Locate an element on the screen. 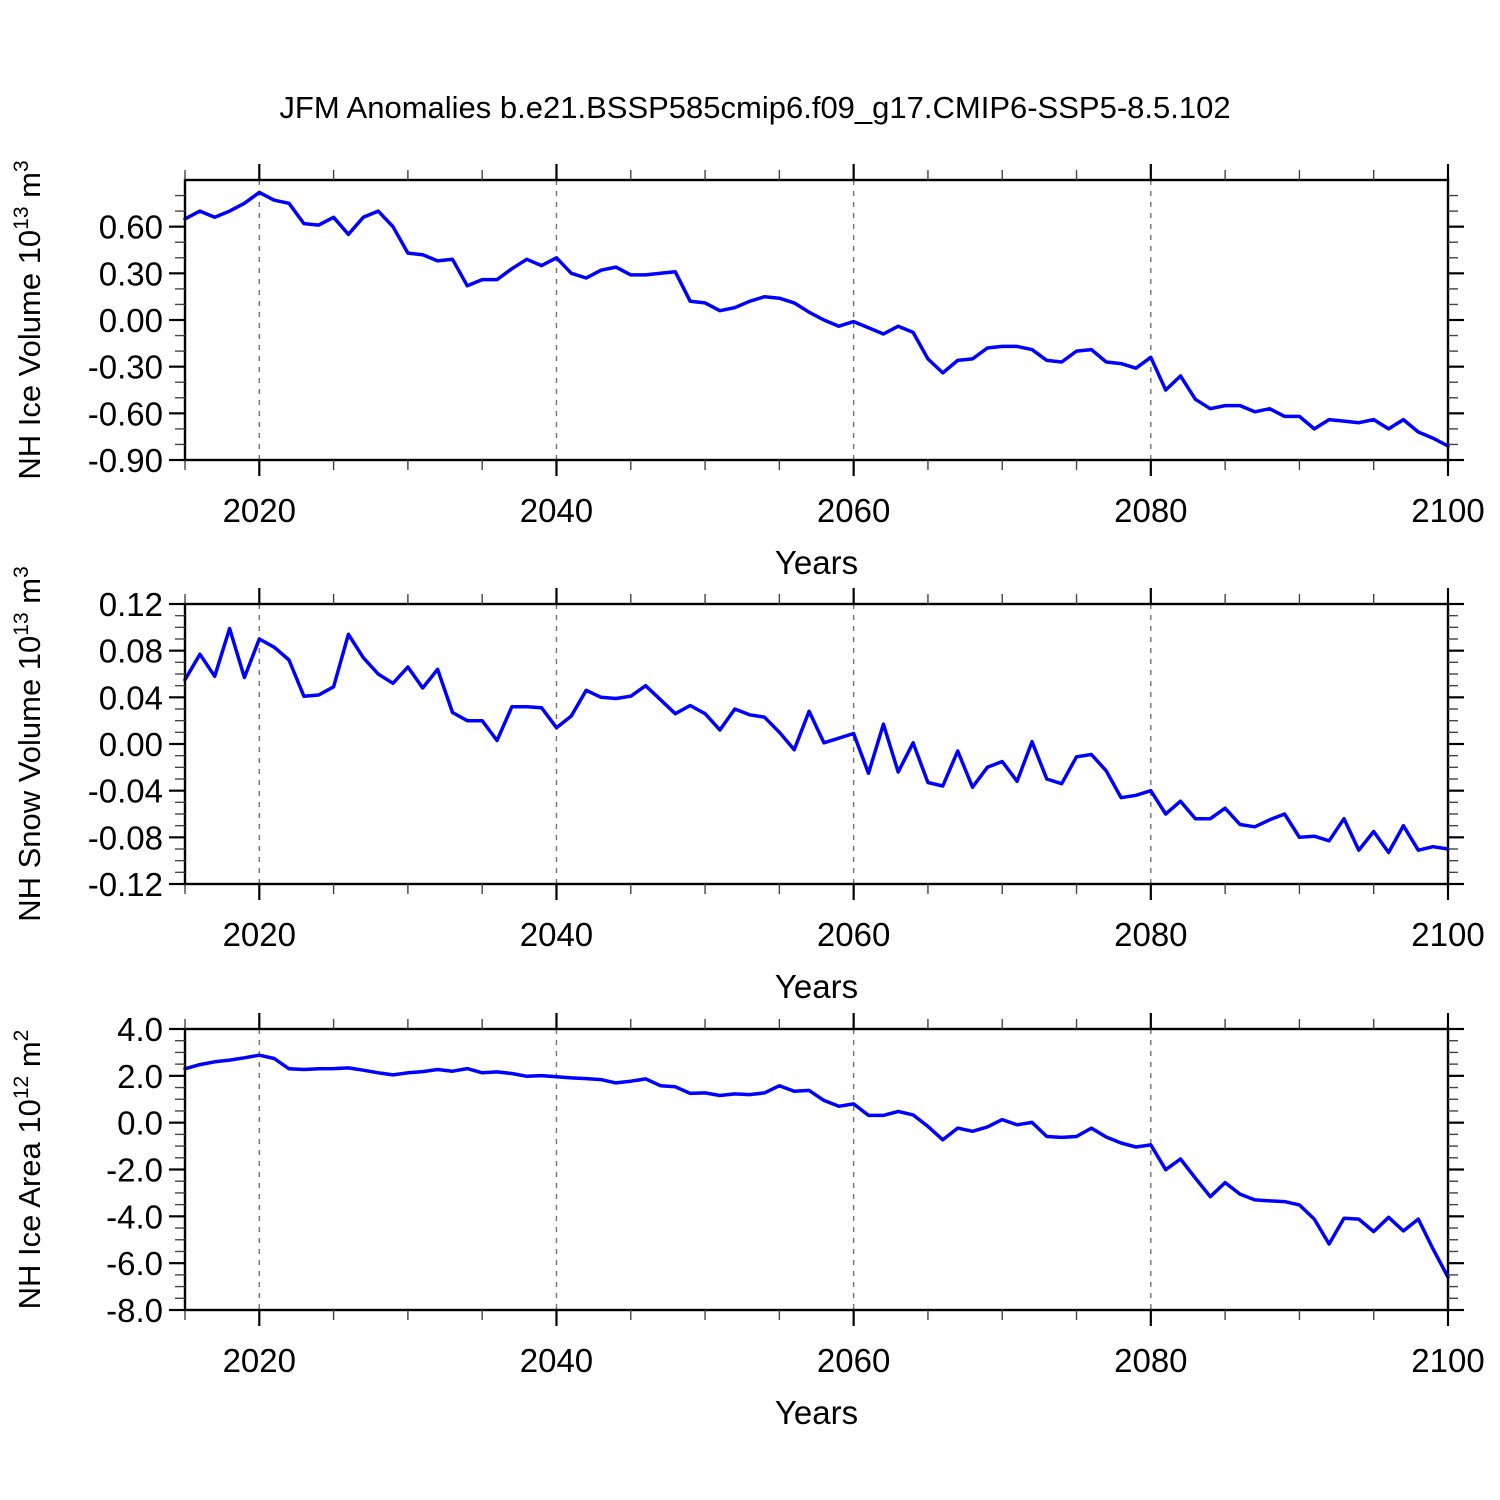 This screenshot has width=1500, height=1500. y-tick-label: -4.0 is located at coordinates (134, 1216).